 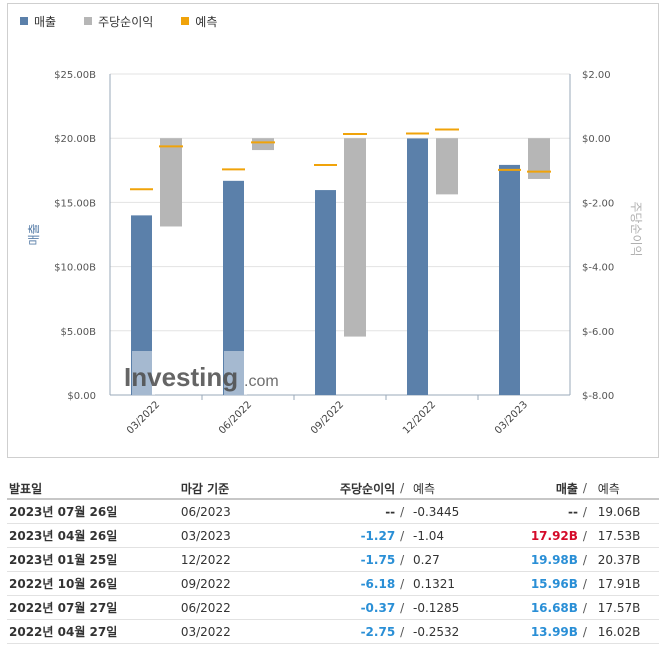 I want to click on right-tick-label: $-2.00, so click(x=598, y=203).